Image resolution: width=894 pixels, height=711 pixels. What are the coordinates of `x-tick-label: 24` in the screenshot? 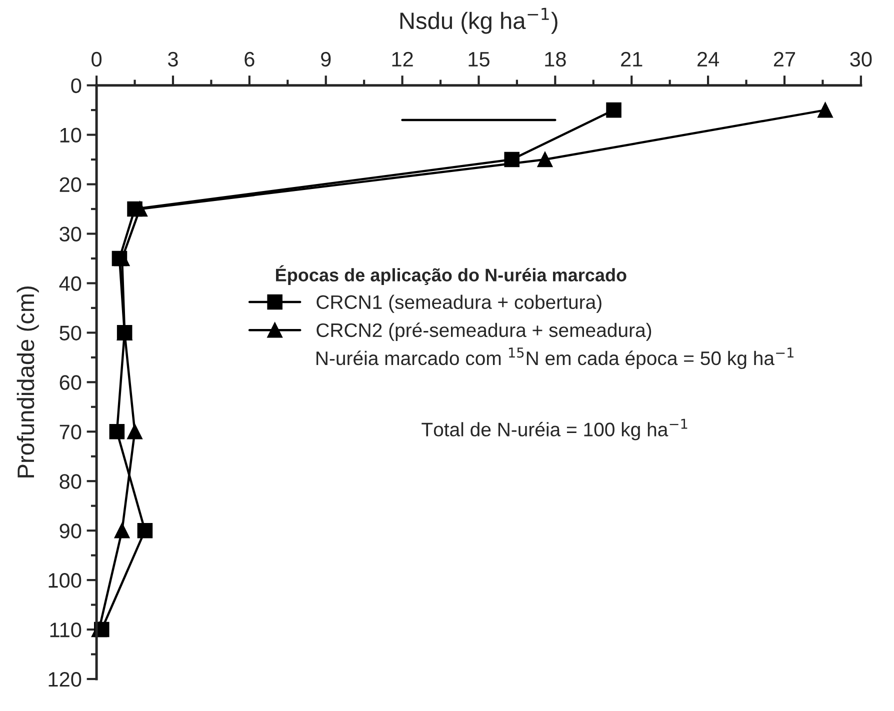 It's located at (709, 59).